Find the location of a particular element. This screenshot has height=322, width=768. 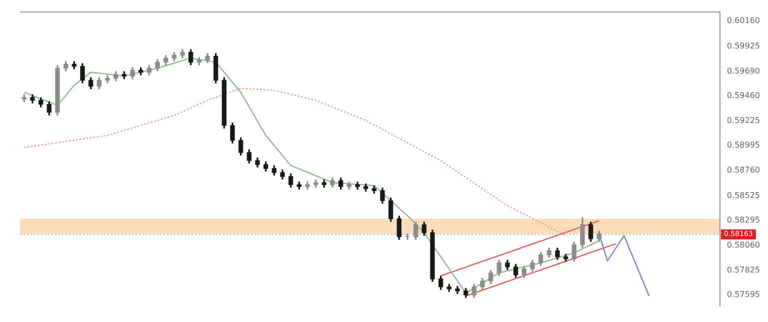

y-tick-label: 0.59925 is located at coordinates (743, 45).